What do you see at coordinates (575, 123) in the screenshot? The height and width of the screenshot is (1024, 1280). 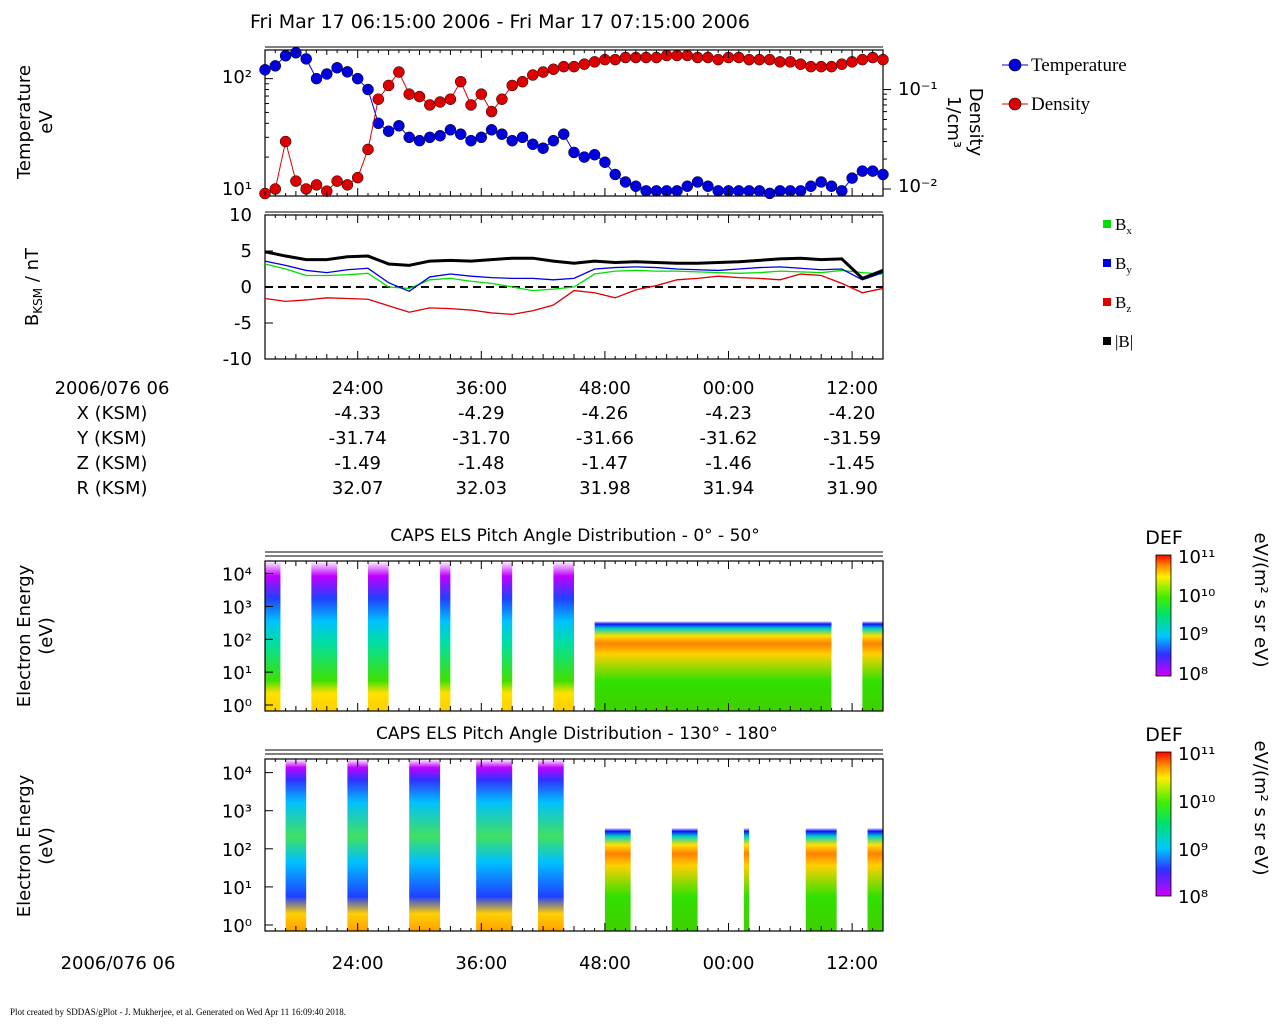 I see `panel1-marks` at bounding box center [575, 123].